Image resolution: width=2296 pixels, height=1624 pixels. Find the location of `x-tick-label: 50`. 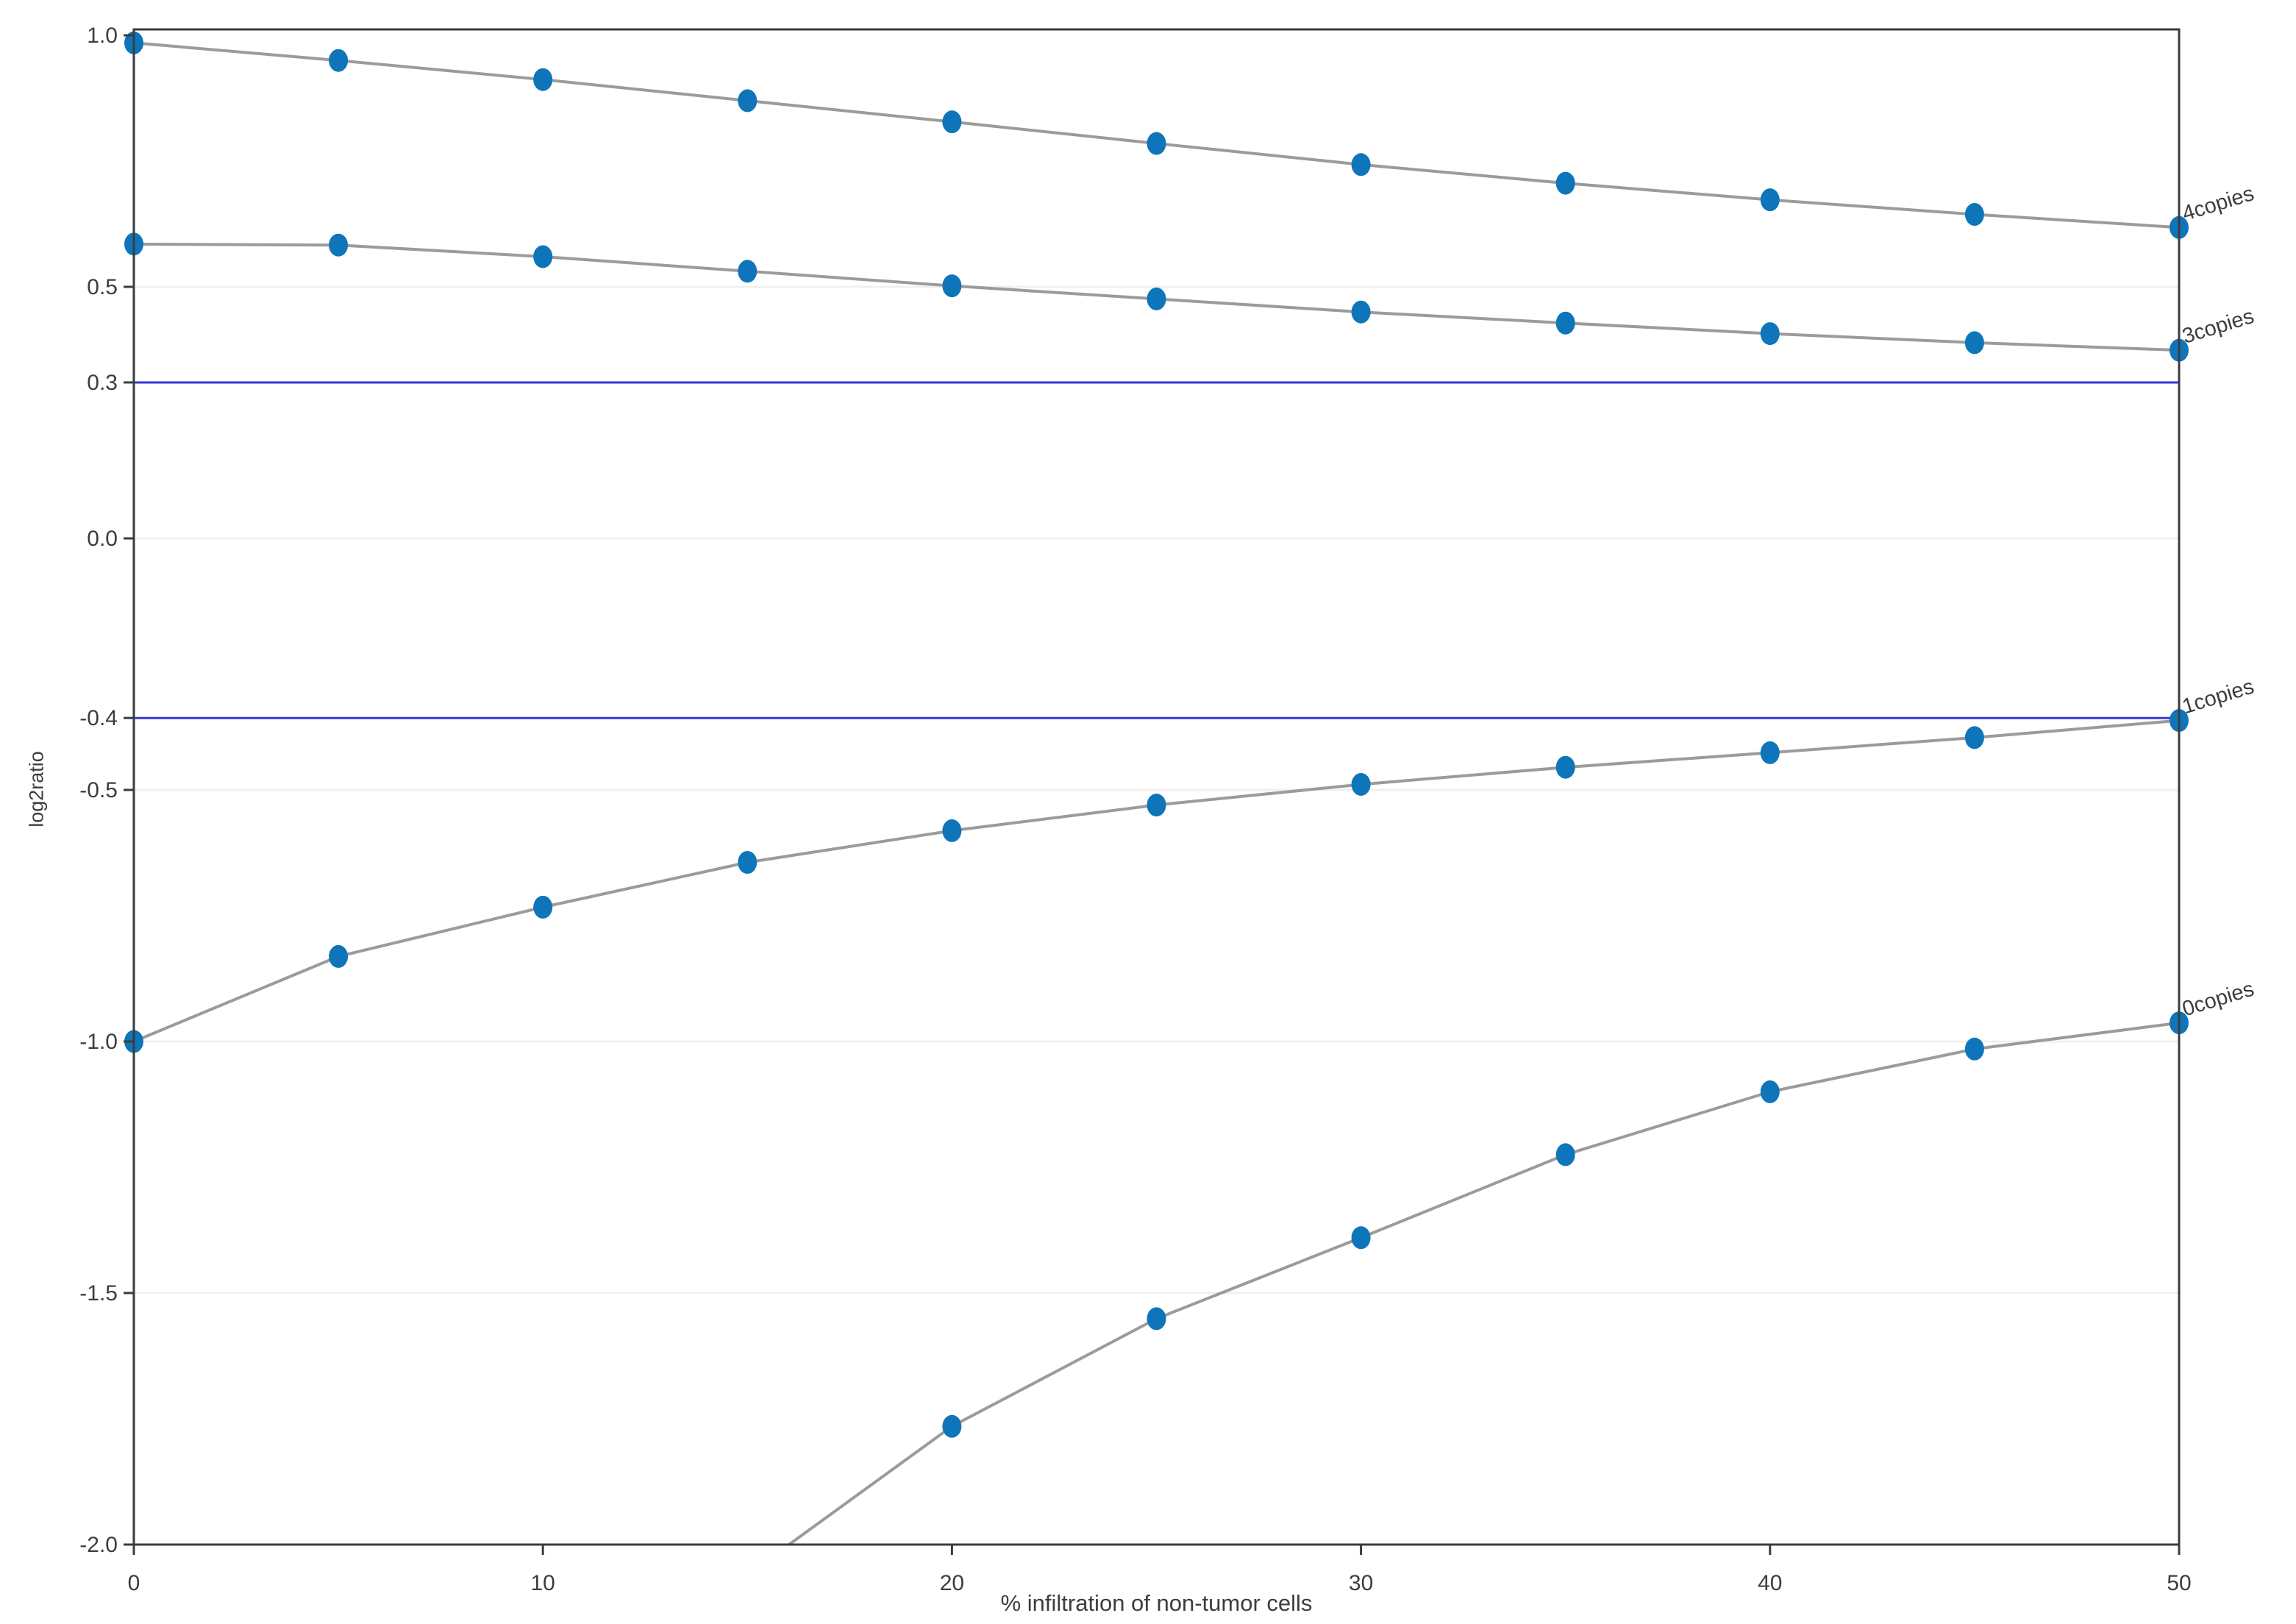

x-tick-label: 50 is located at coordinates (2179, 1583).